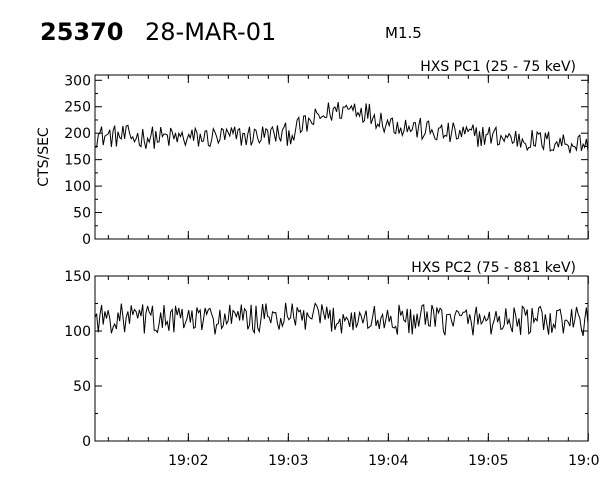 This screenshot has width=600, height=480. I want to click on y-tick-label: 300, so click(77, 81).